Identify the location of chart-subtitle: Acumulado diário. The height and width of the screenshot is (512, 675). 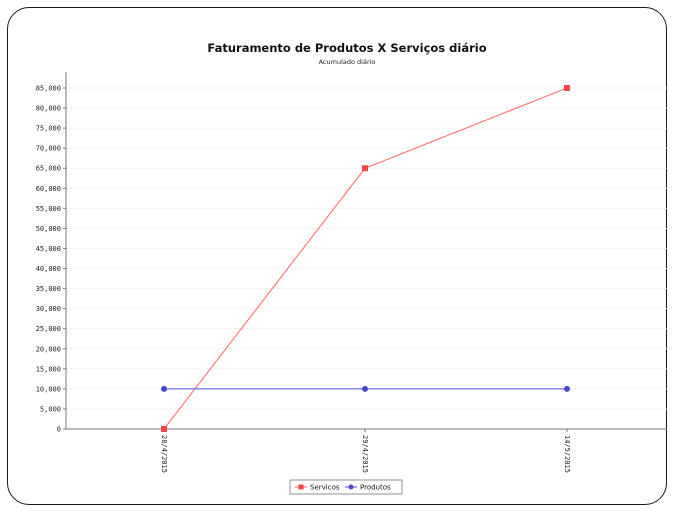
(347, 62).